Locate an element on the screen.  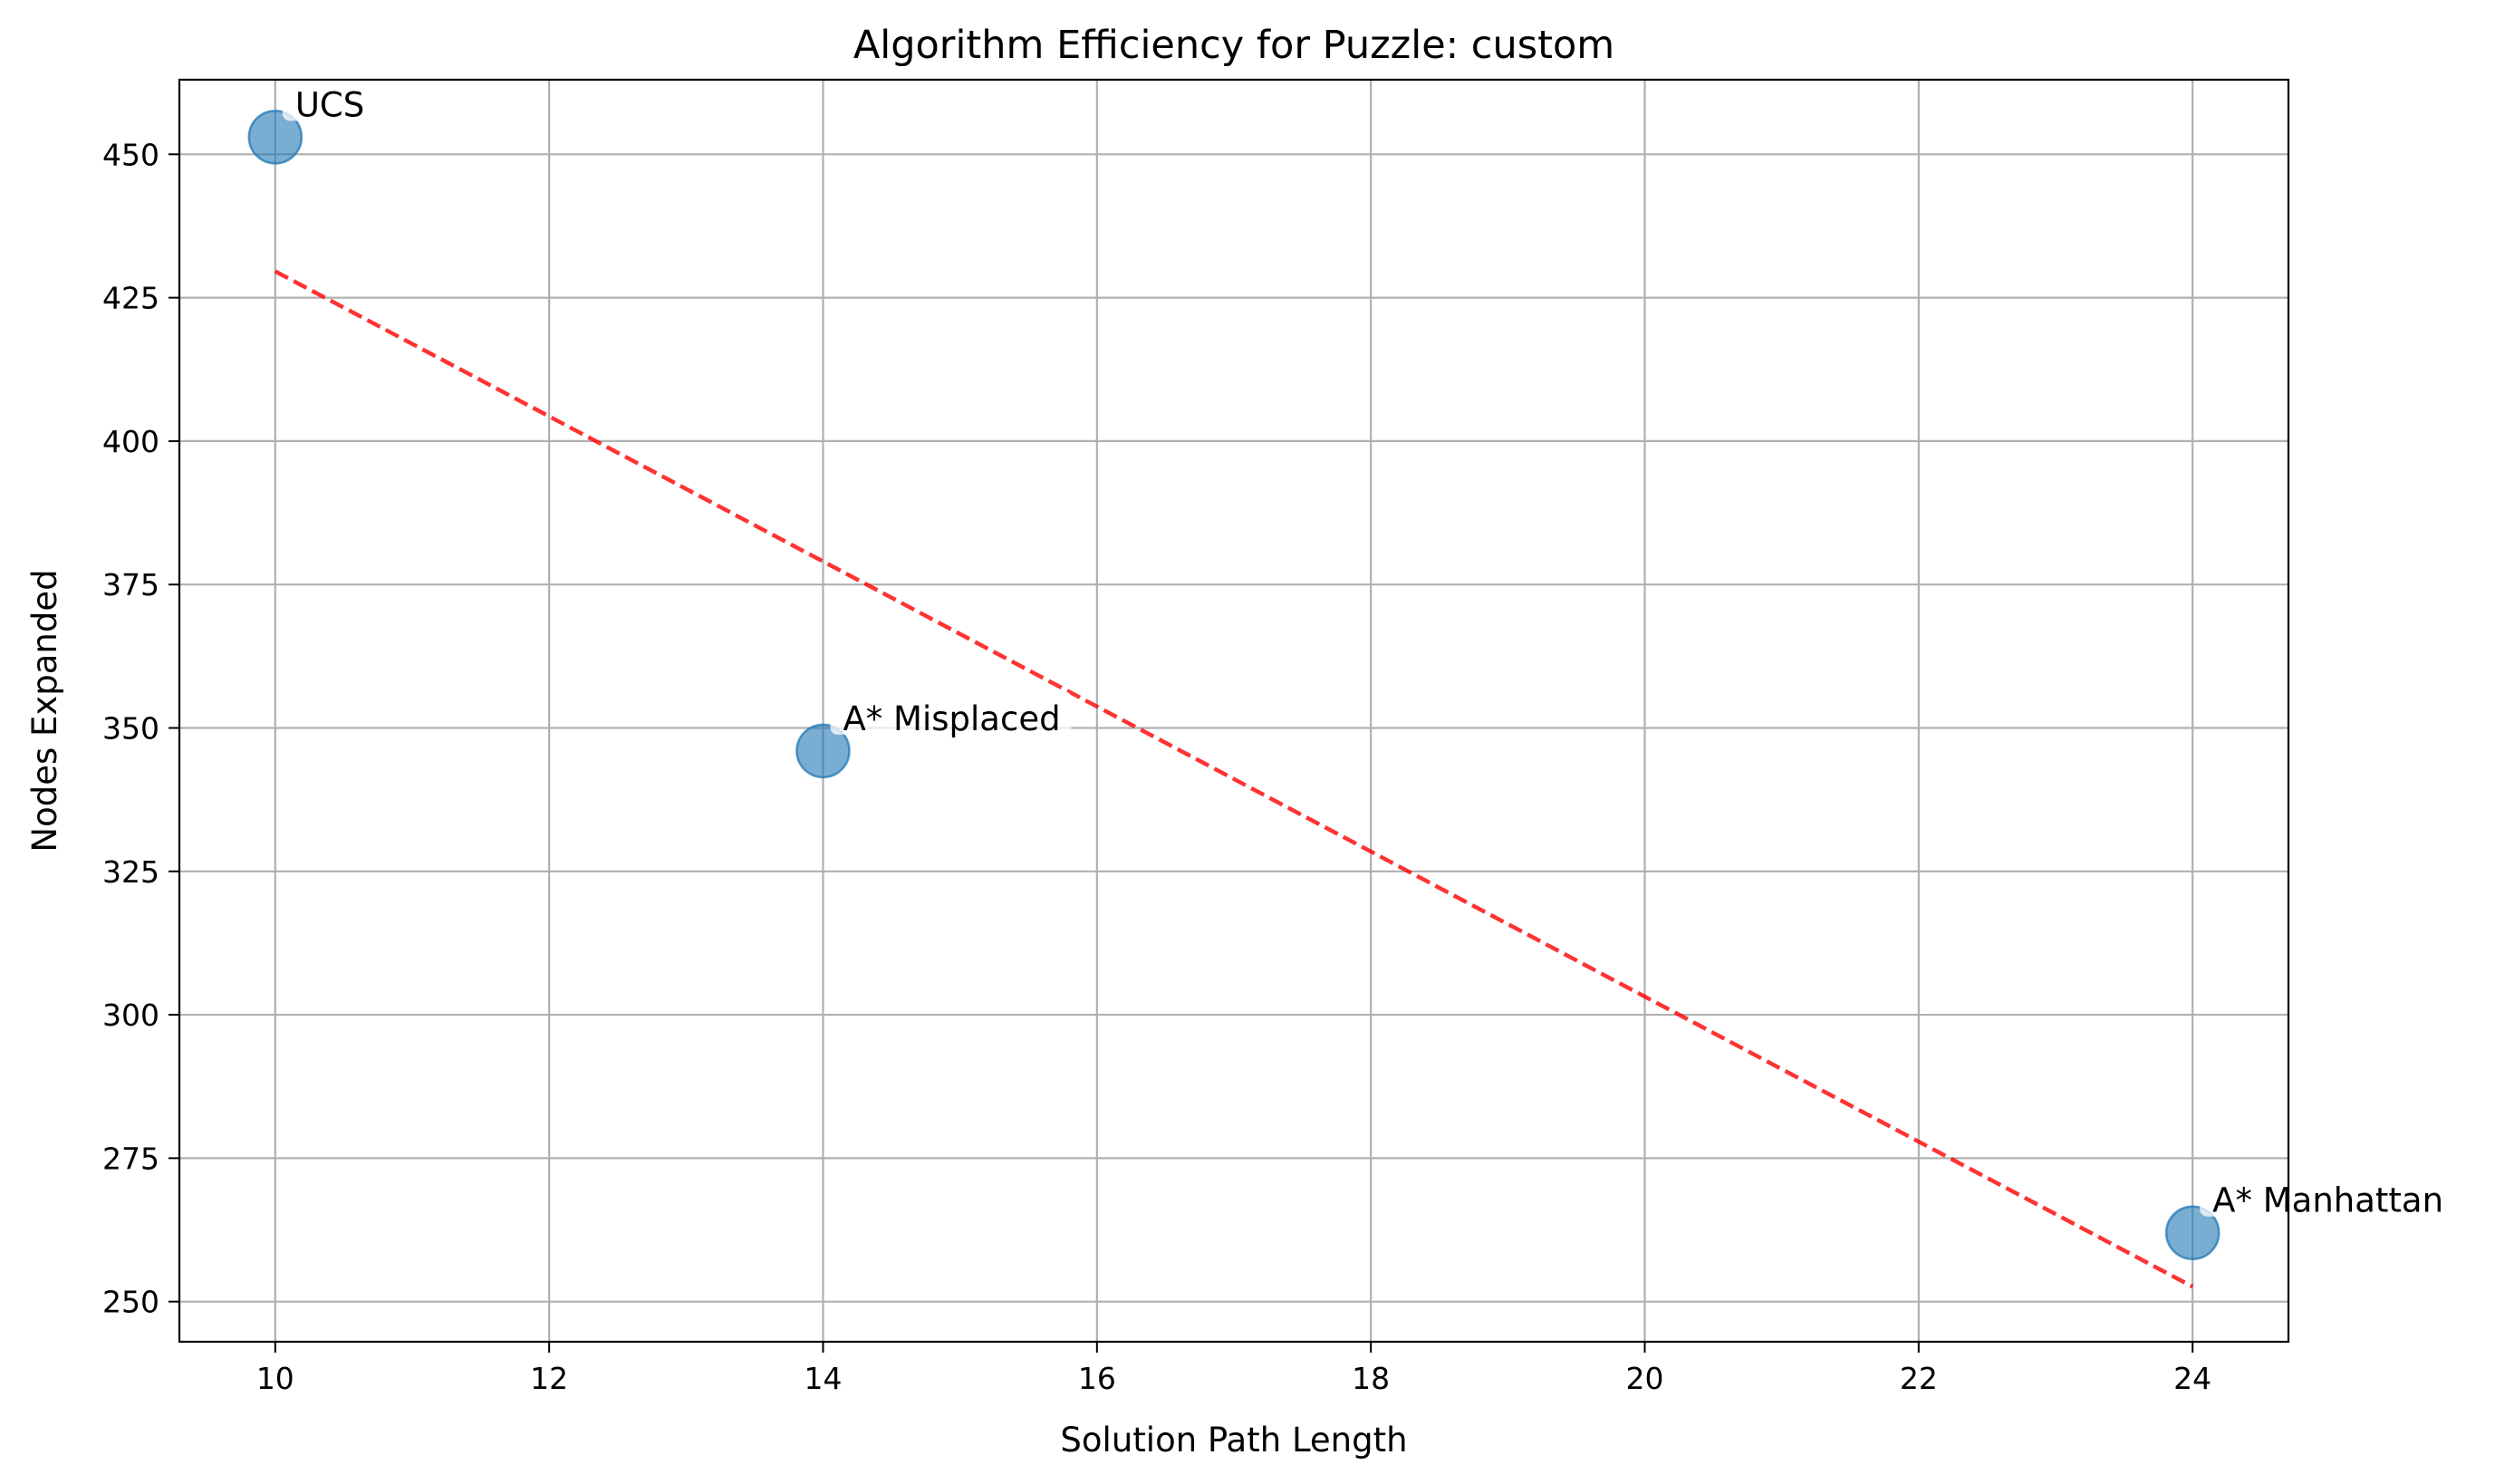
y-tick-label: 425 is located at coordinates (130, 298).